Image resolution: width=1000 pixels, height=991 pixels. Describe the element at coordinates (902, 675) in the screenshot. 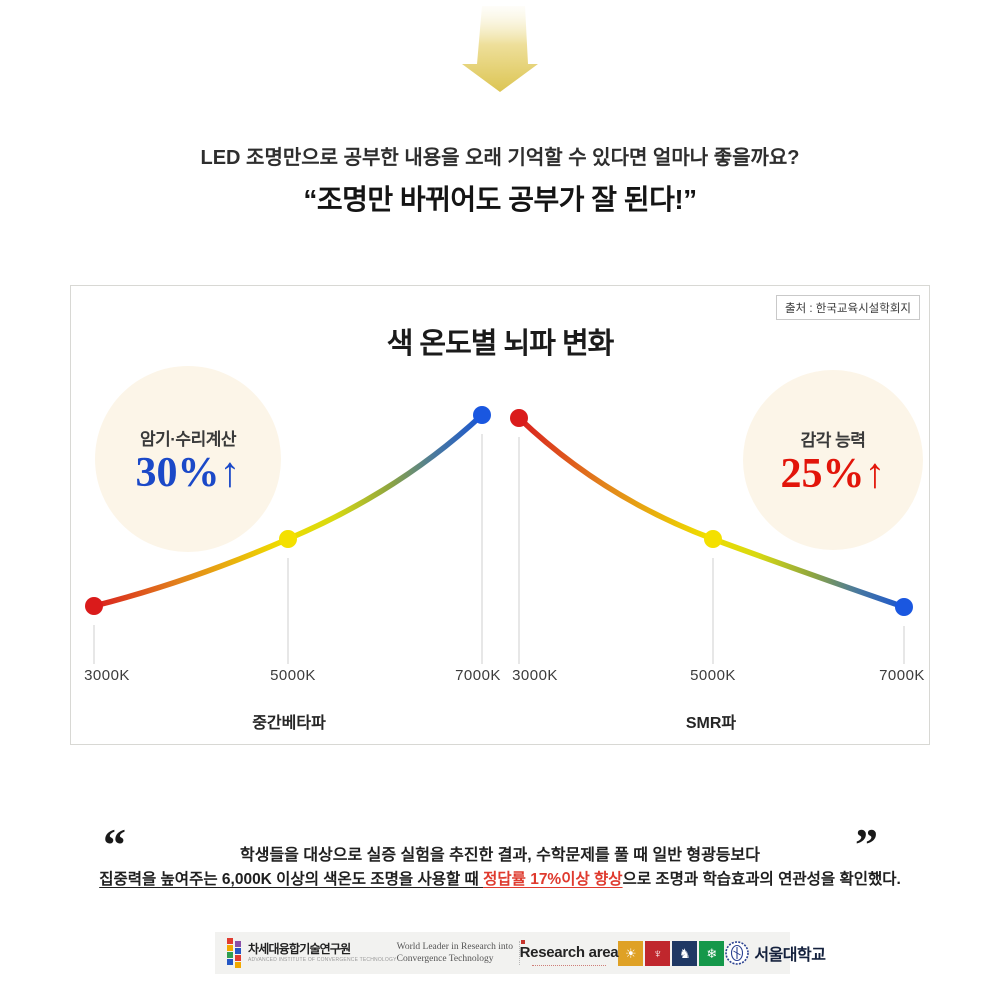

I see `right-axis-7000k: 7000K` at that location.